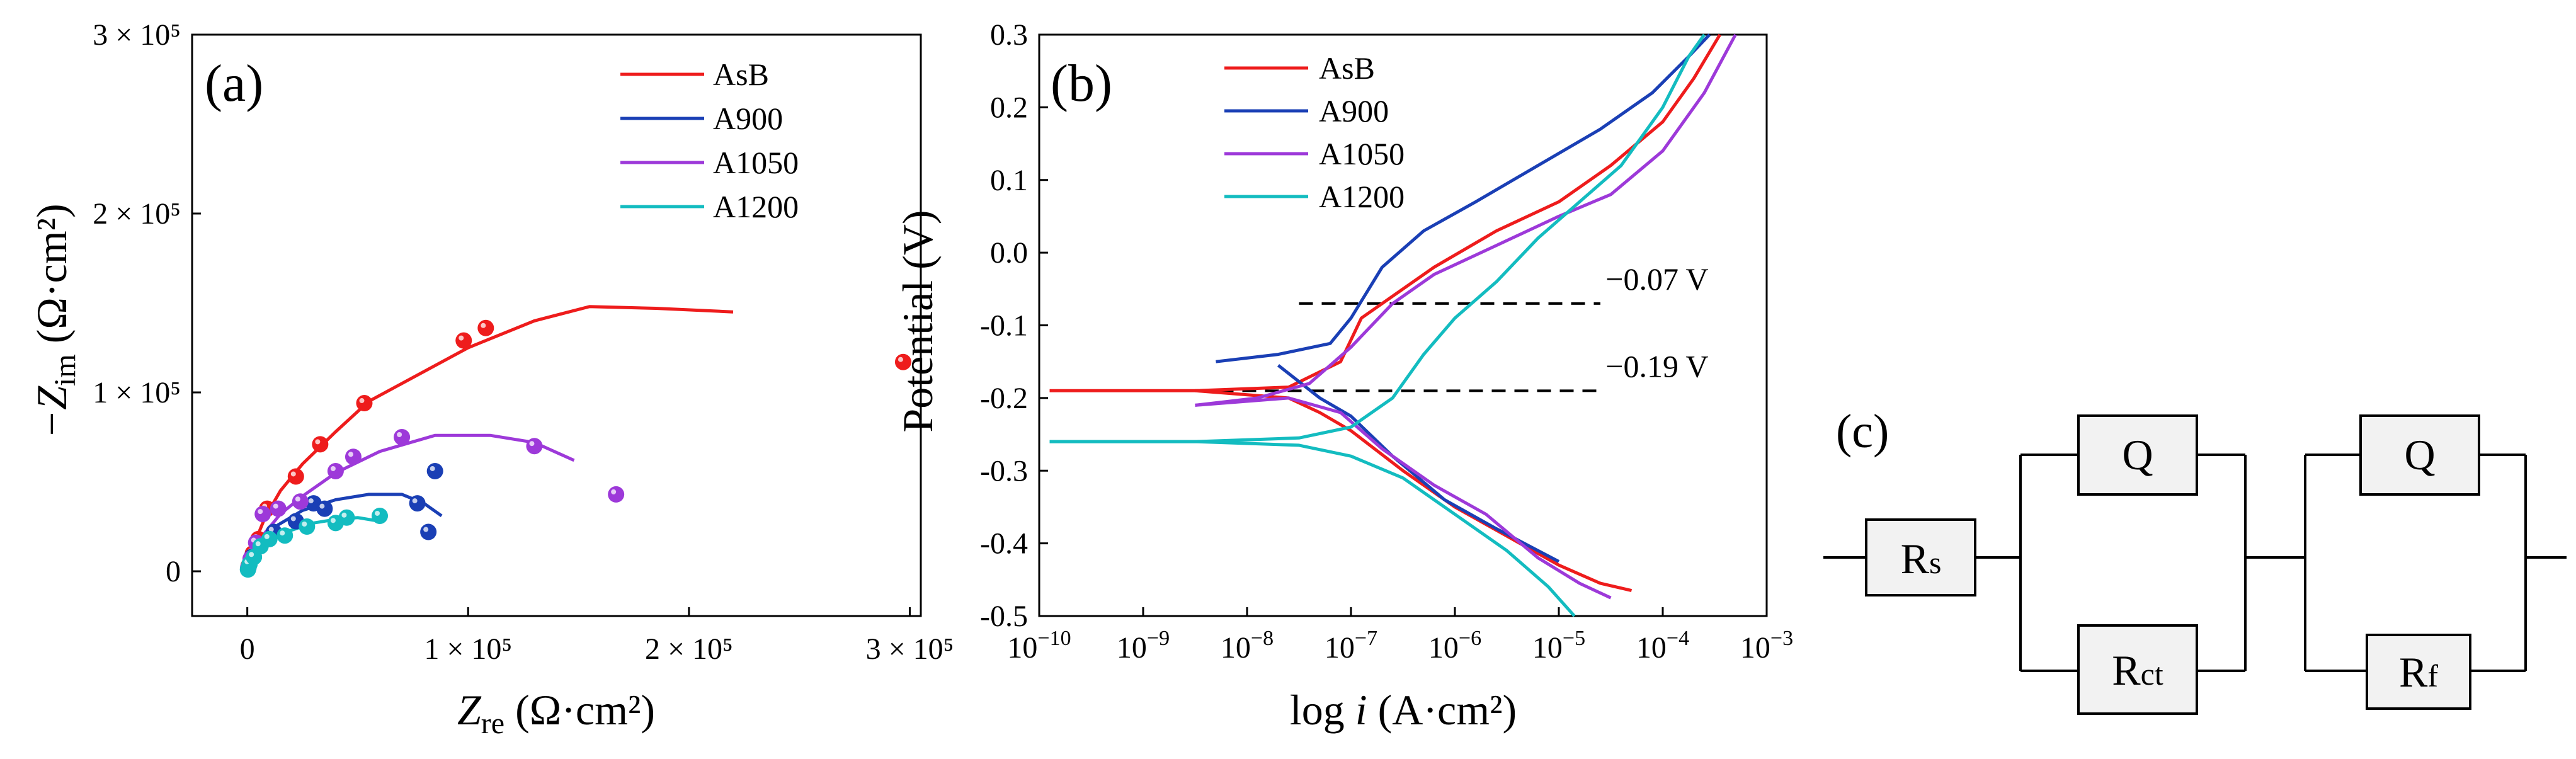 This screenshot has width=2576, height=759. What do you see at coordinates (1009, 181) in the screenshot?
I see `y-tick-label: 0.1` at bounding box center [1009, 181].